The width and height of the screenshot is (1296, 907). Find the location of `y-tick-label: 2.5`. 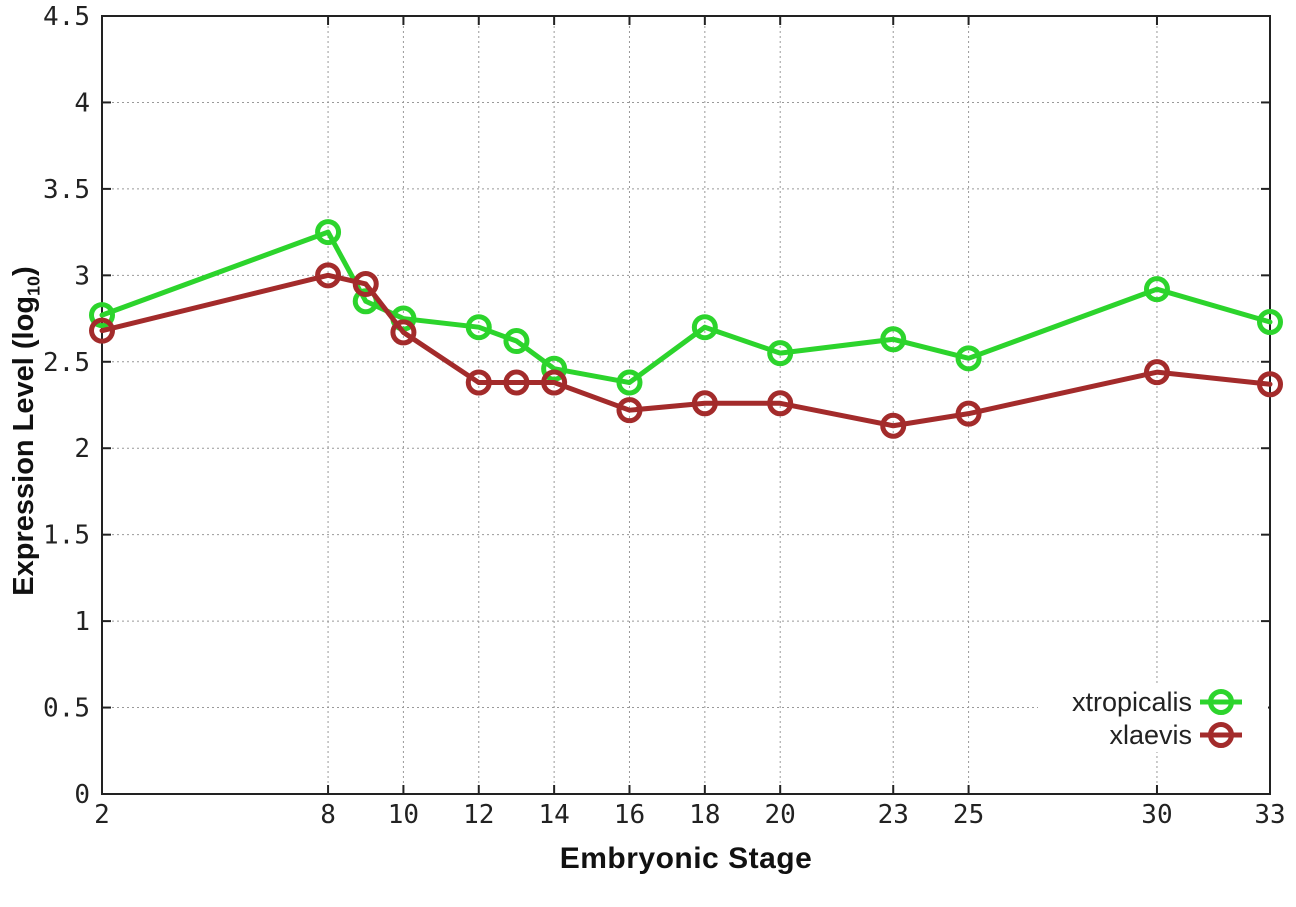

y-tick-label: 2.5 is located at coordinates (66, 363).